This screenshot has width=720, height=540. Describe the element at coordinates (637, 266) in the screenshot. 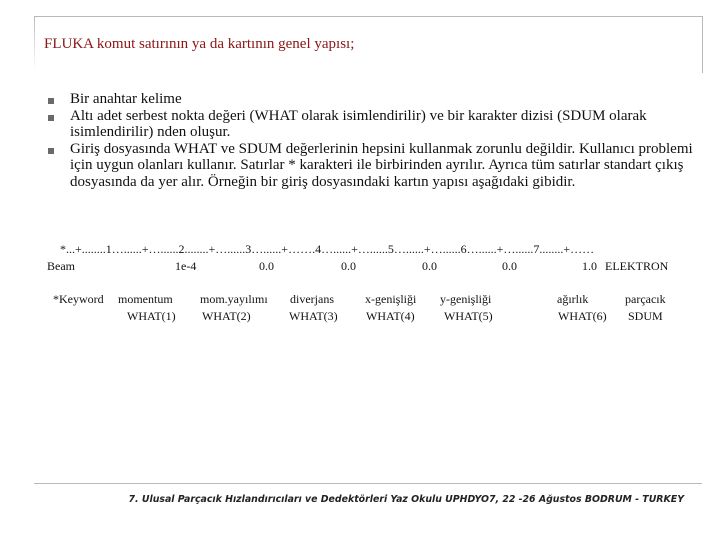

I see `card-sdum: ELEKTRON` at that location.